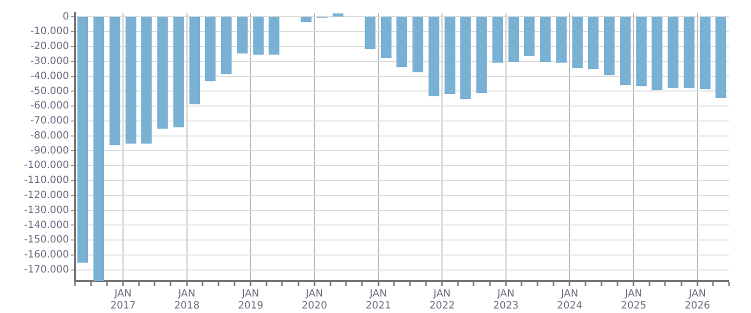 This screenshot has height=313, width=751. What do you see at coordinates (123, 300) in the screenshot?
I see `x-tick-label: JAN 2017` at bounding box center [123, 300].